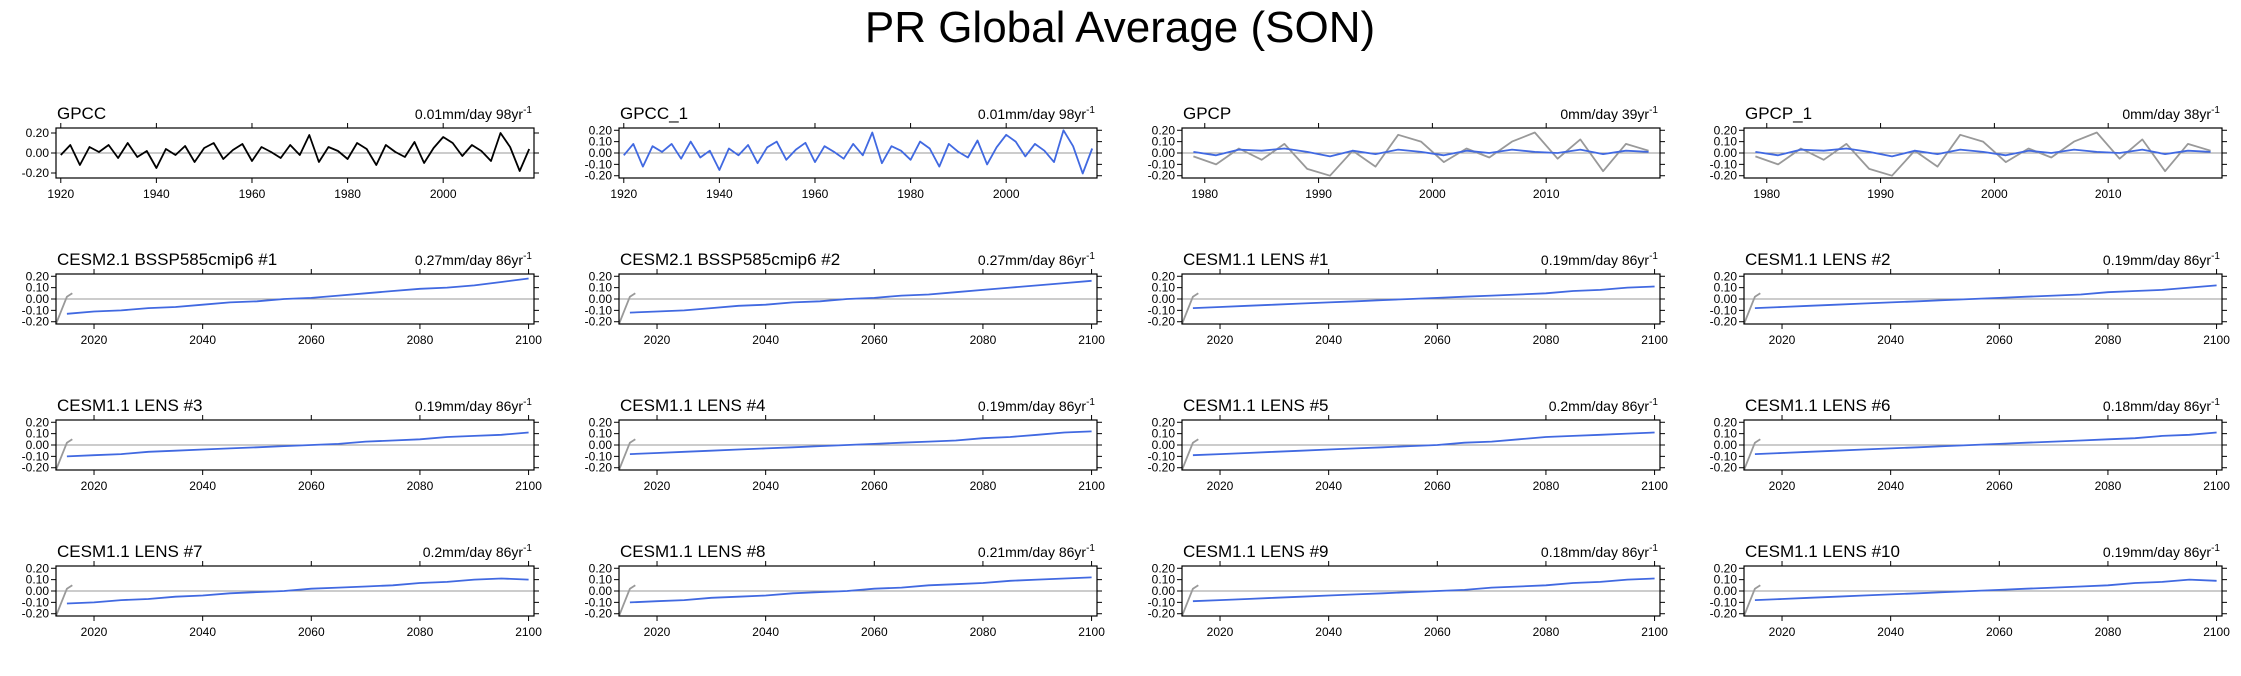  What do you see at coordinates (156, 194) in the screenshot?
I see `x-tick-label: 1940` at bounding box center [156, 194].